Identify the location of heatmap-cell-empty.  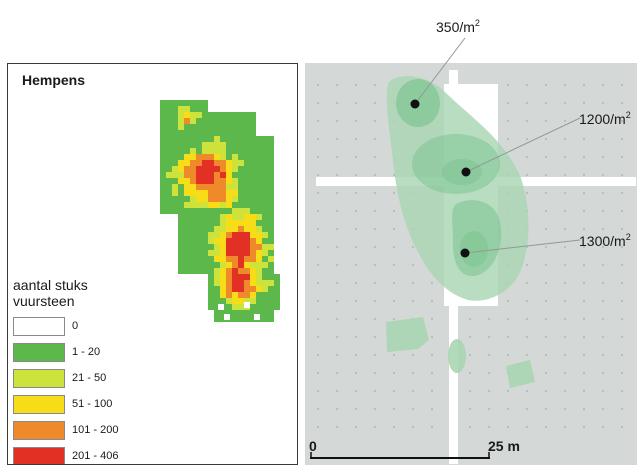
(257, 317).